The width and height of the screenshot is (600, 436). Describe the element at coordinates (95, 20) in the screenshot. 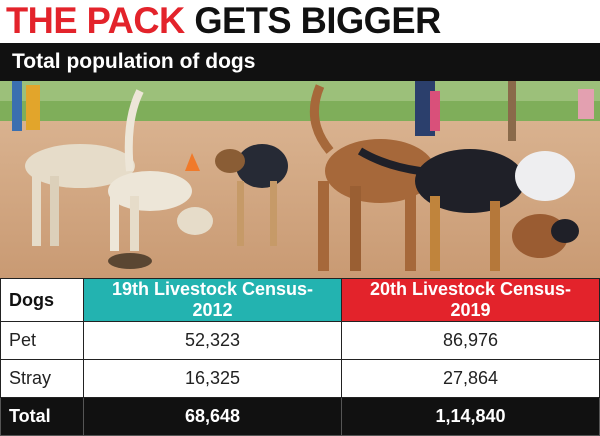

I see `headline-highlight: THE PACK` at that location.